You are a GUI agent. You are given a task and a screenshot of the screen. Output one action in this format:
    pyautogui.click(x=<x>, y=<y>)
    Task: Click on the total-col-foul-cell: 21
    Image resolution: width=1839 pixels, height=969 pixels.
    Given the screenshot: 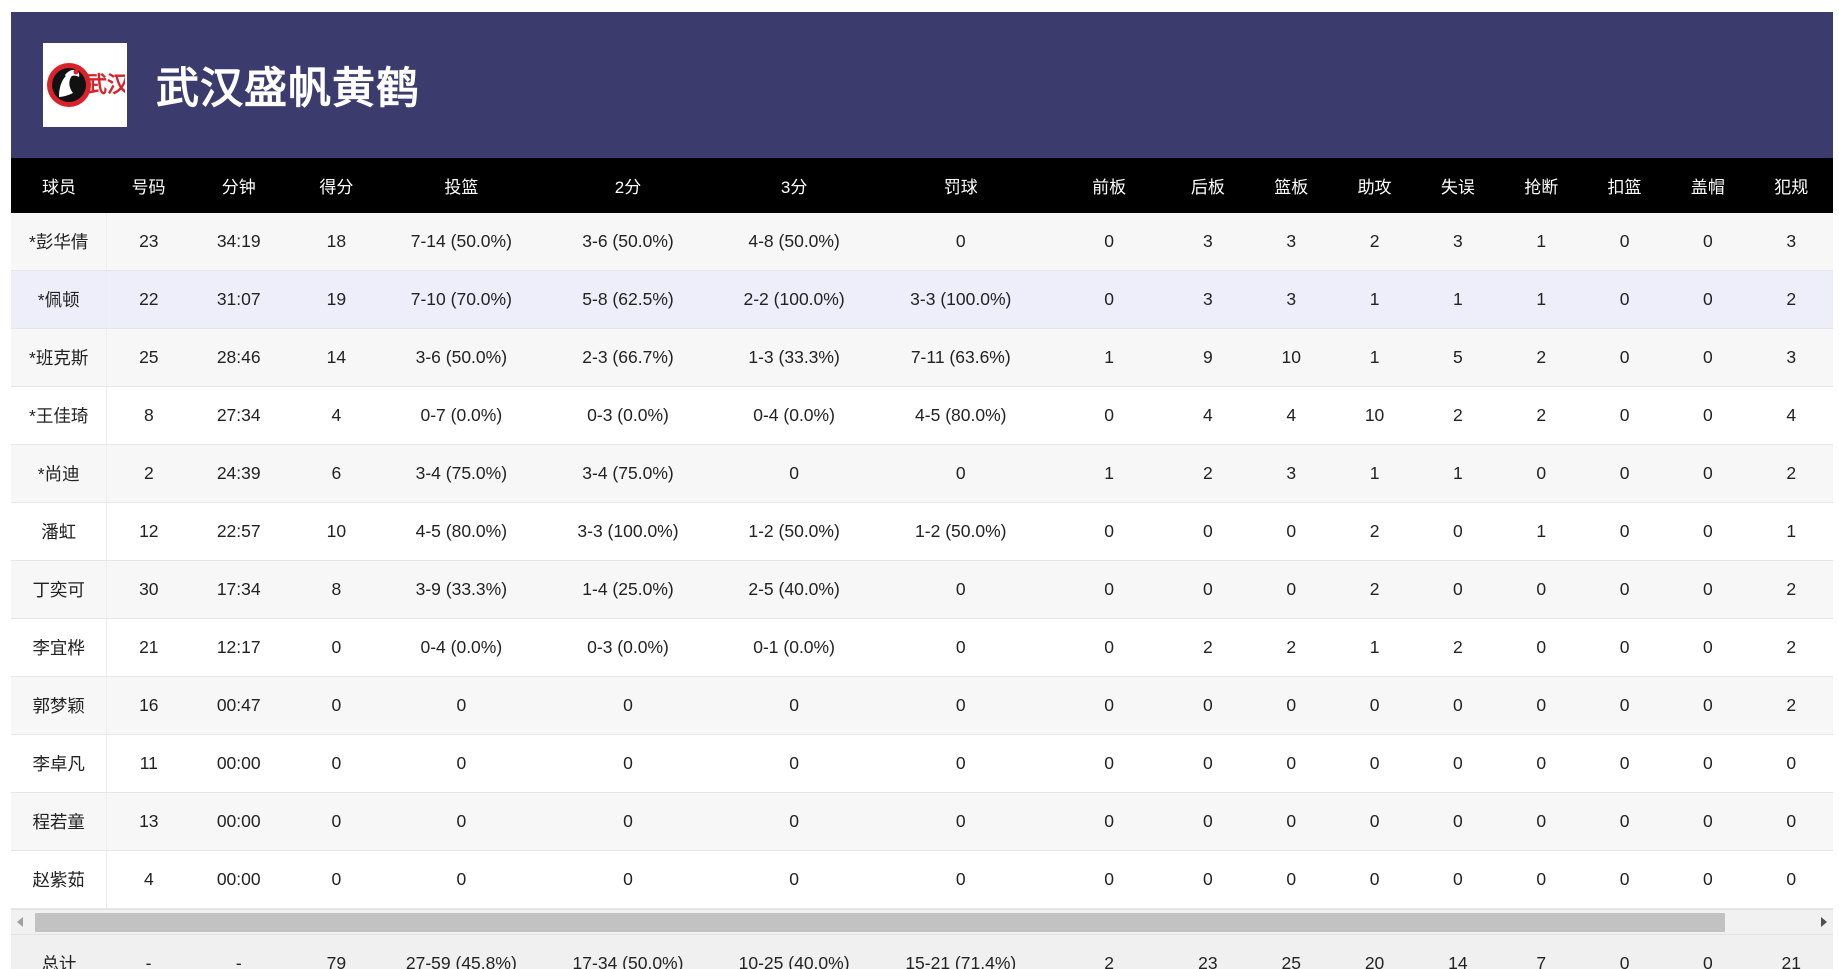 What is the action you would take?
    pyautogui.click(x=1791, y=952)
    